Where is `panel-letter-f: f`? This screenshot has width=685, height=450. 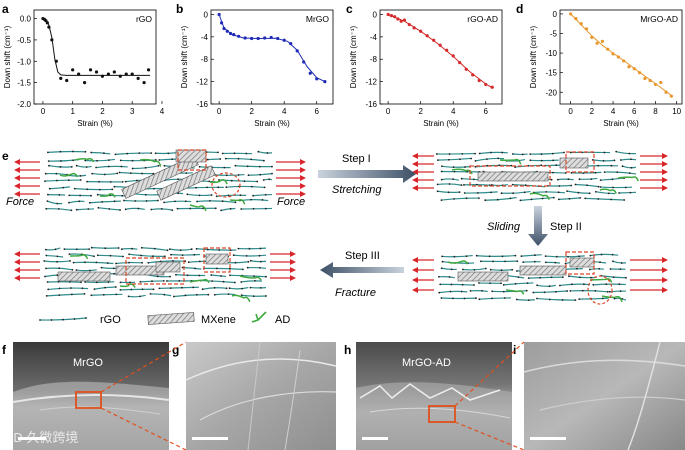 panel-letter-f: f is located at coordinates (4, 350).